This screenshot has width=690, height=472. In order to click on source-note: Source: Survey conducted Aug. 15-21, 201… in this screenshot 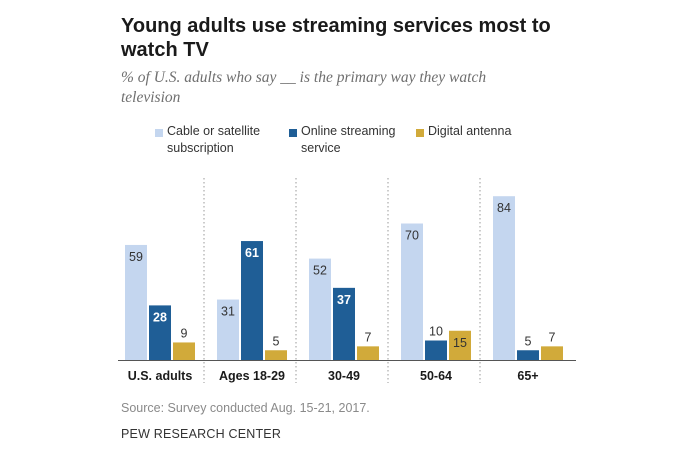, I will do `click(245, 408)`.